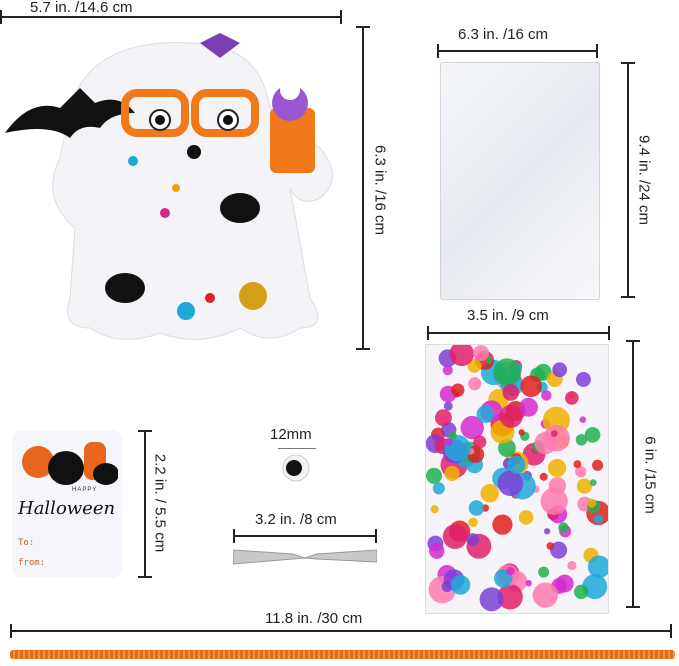 Image resolution: width=679 pixels, height=666 pixels. Describe the element at coordinates (341, 631) in the screenshot. I see `string-length-line` at that location.